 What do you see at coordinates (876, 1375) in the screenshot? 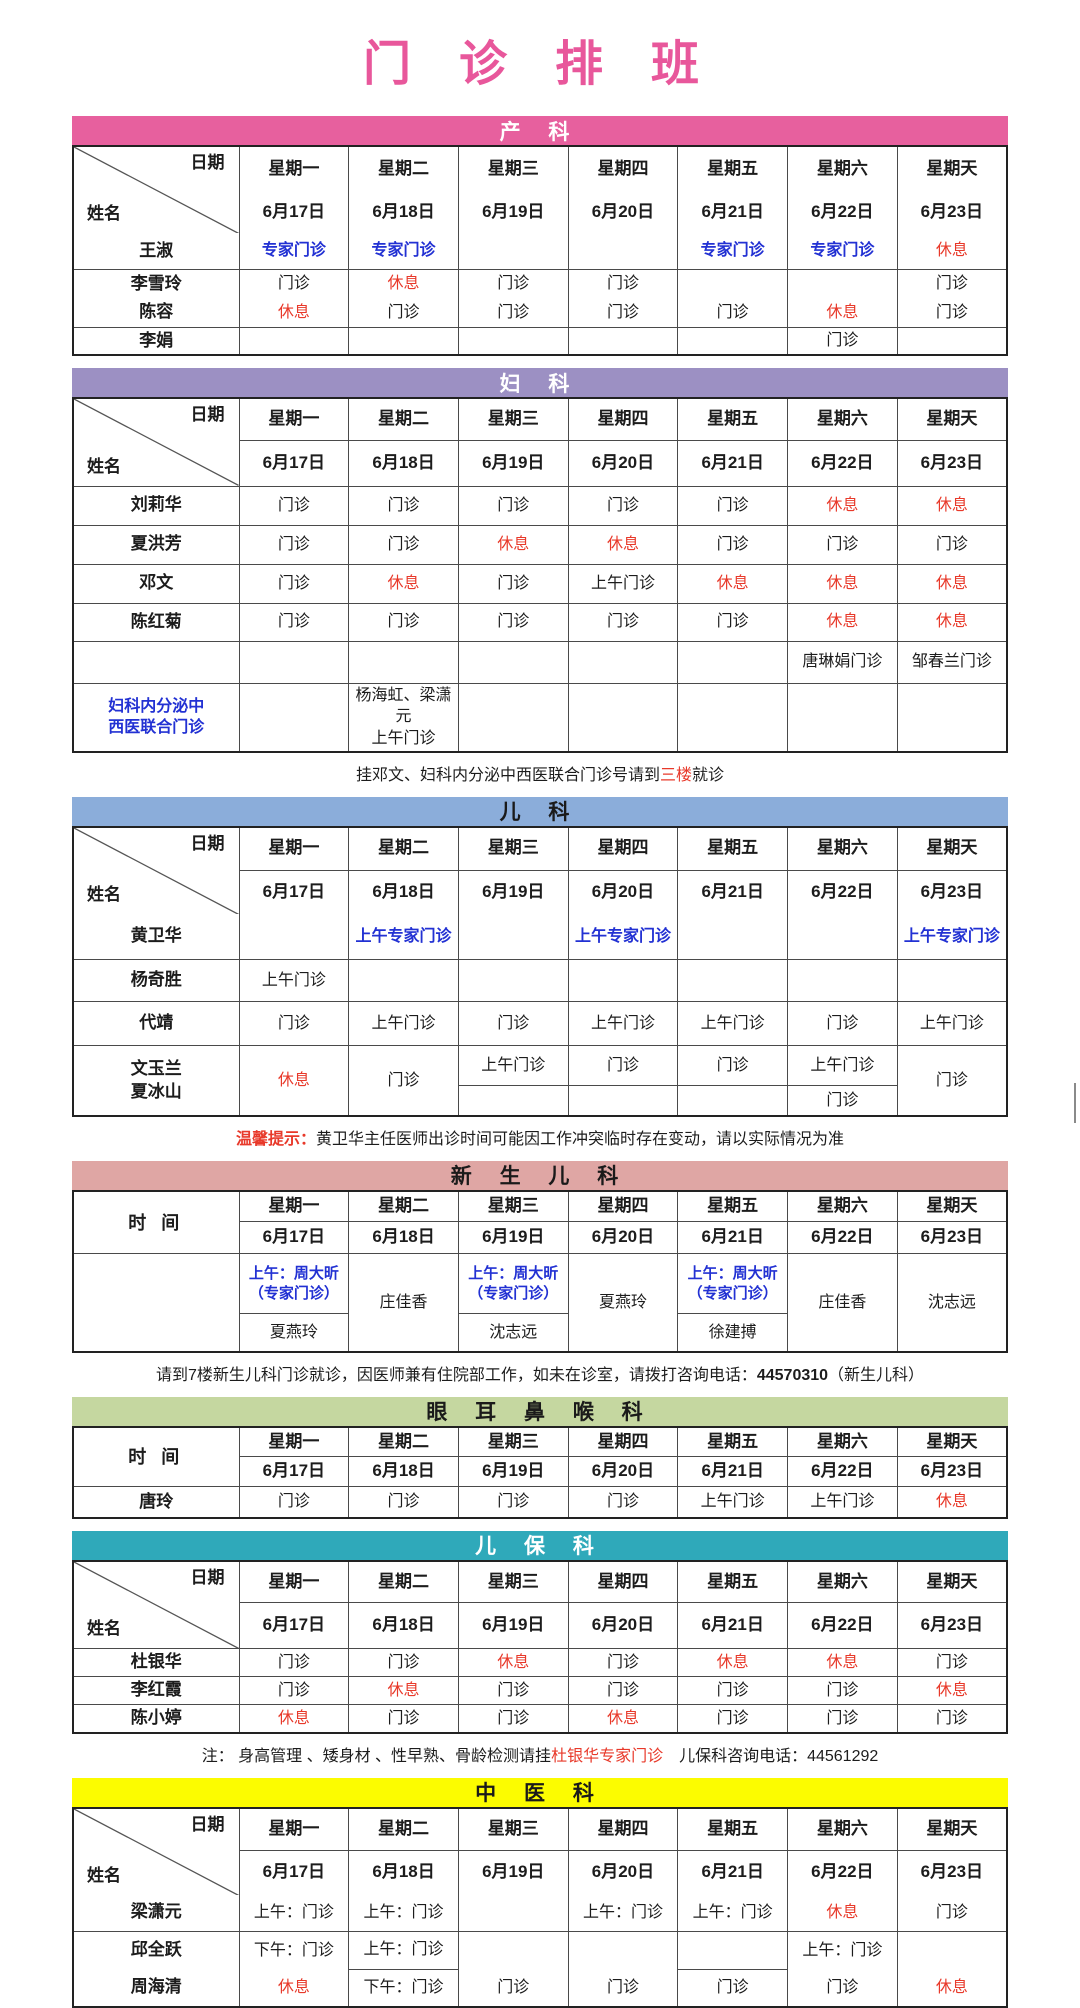
I see `note-text: （新生儿科）` at bounding box center [876, 1375].